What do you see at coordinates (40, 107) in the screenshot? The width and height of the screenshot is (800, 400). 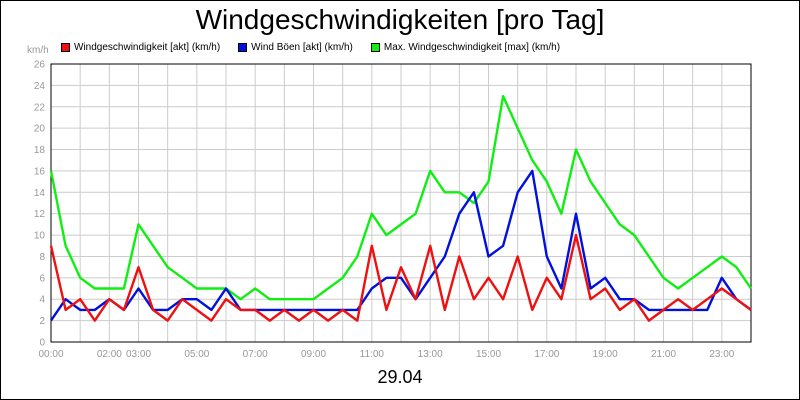 I see `y-tick-label: 22` at bounding box center [40, 107].